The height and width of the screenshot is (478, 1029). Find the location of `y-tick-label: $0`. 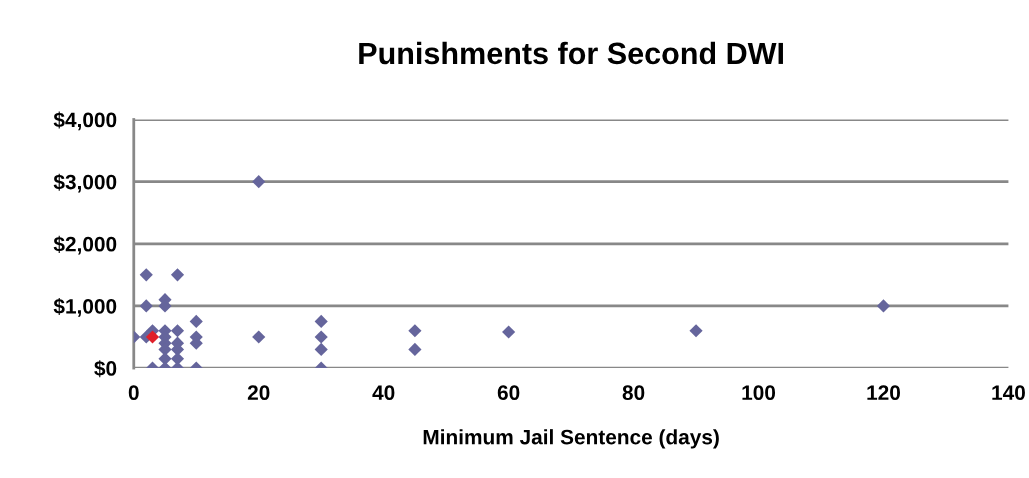

y-tick-label: $0 is located at coordinates (105, 369).